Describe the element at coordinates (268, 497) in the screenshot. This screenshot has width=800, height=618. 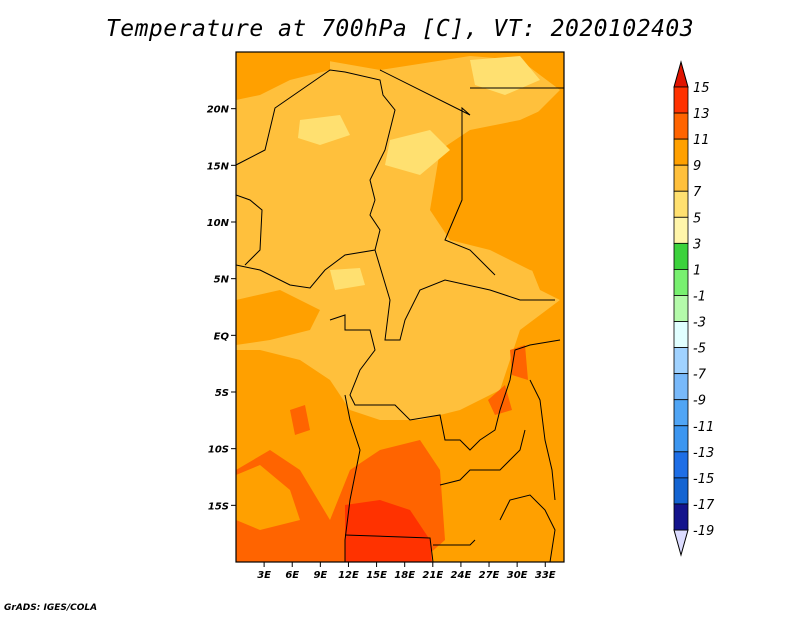
I see `field-9-11-south` at that location.